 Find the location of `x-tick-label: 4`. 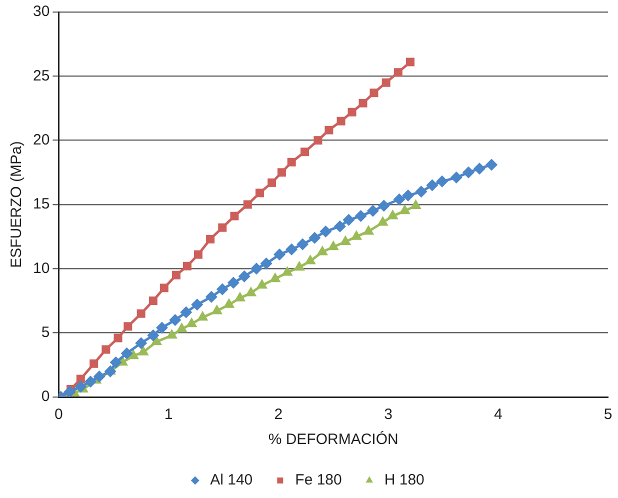

x-tick-label: 4 is located at coordinates (498, 415).